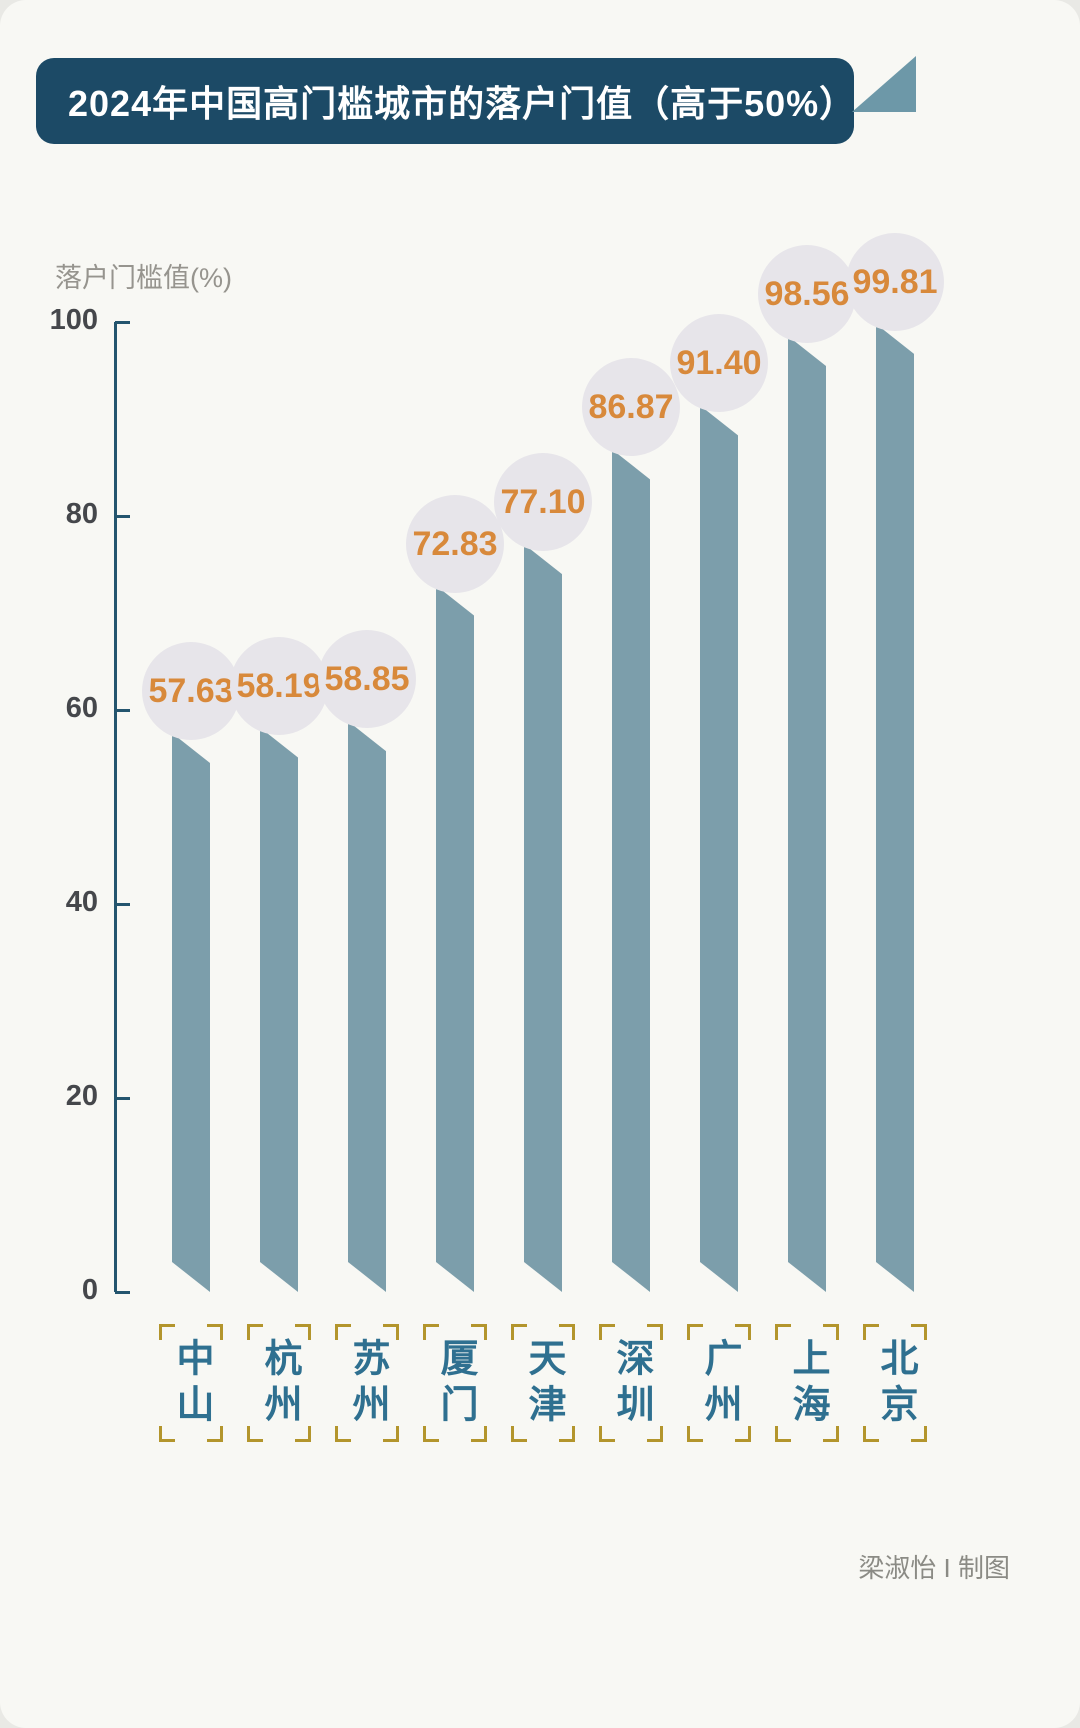  Describe the element at coordinates (81, 708) in the screenshot. I see `y-tick-label: 60` at that location.